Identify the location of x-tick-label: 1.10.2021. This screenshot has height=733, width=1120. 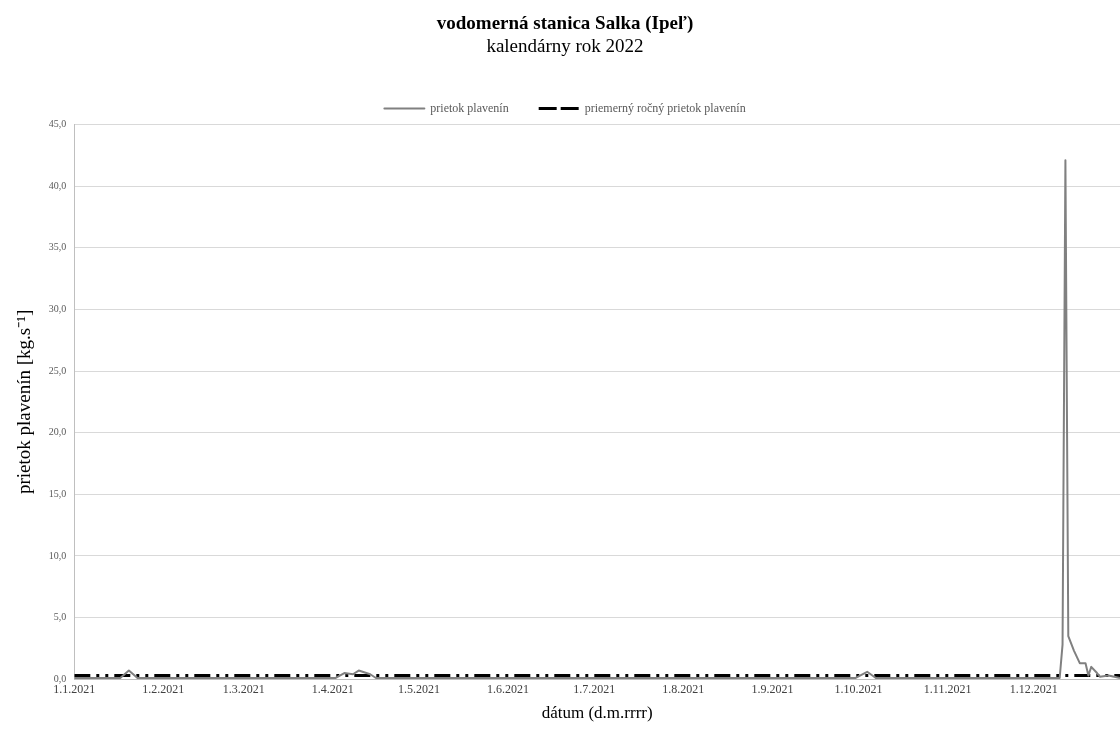
(858, 688).